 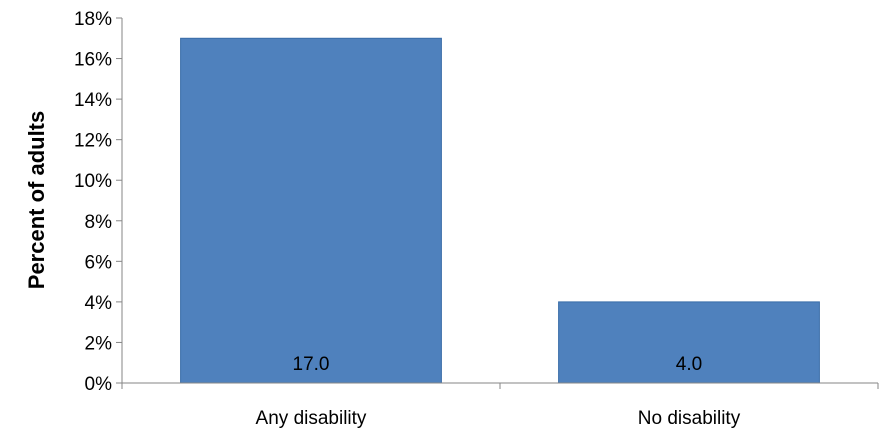 I want to click on y-axis-title: Percent of adults, so click(x=36, y=200).